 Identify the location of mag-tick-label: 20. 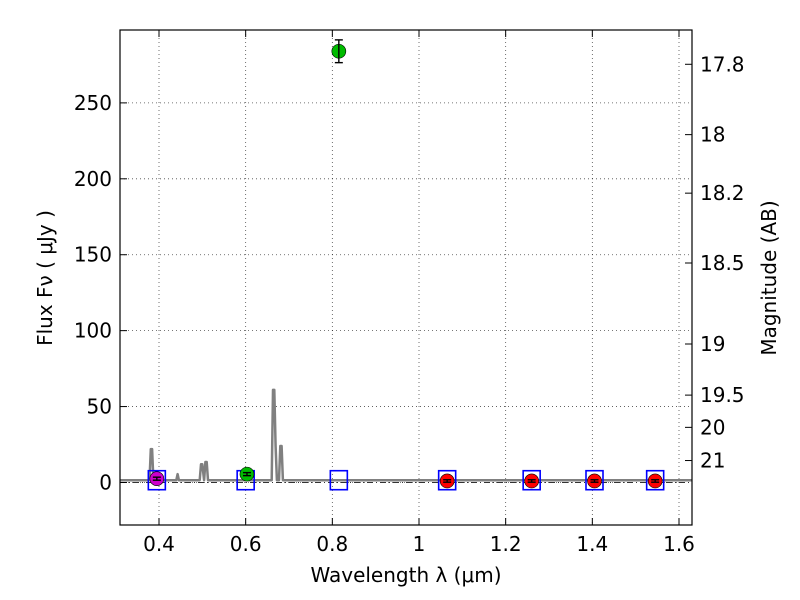
(712, 427).